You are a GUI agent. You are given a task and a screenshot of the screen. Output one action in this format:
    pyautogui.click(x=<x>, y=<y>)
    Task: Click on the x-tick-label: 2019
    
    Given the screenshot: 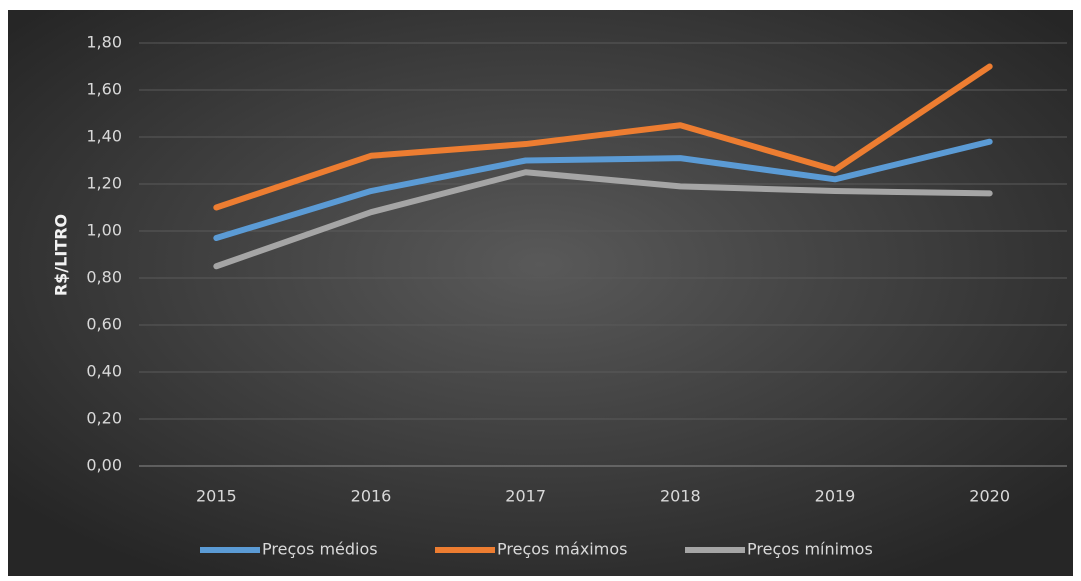 What is the action you would take?
    pyautogui.click(x=835, y=496)
    